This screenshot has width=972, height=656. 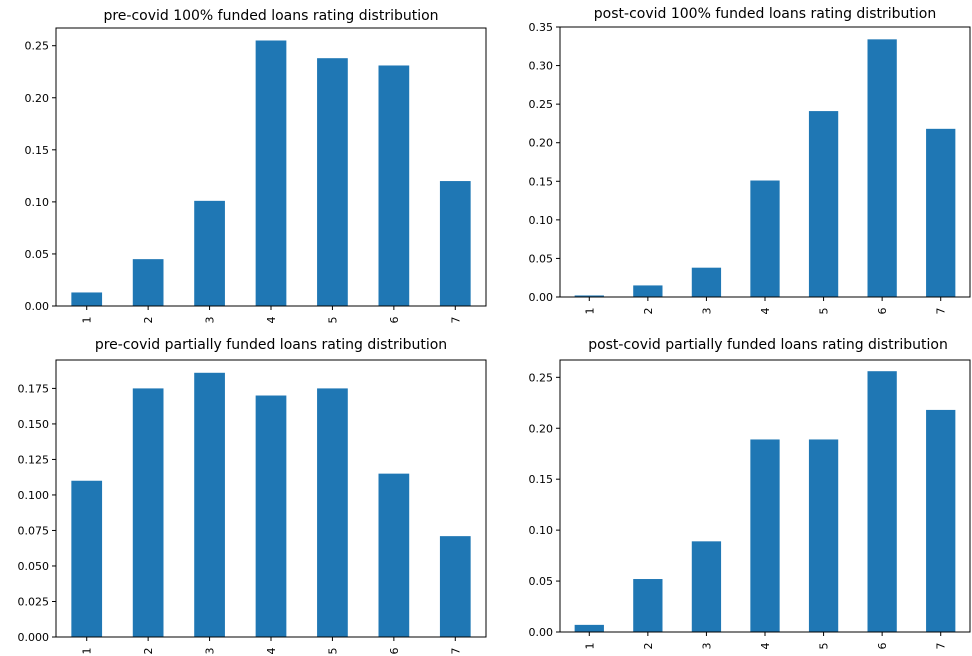 I want to click on y-tick-label: 0.30, so click(x=541, y=66).